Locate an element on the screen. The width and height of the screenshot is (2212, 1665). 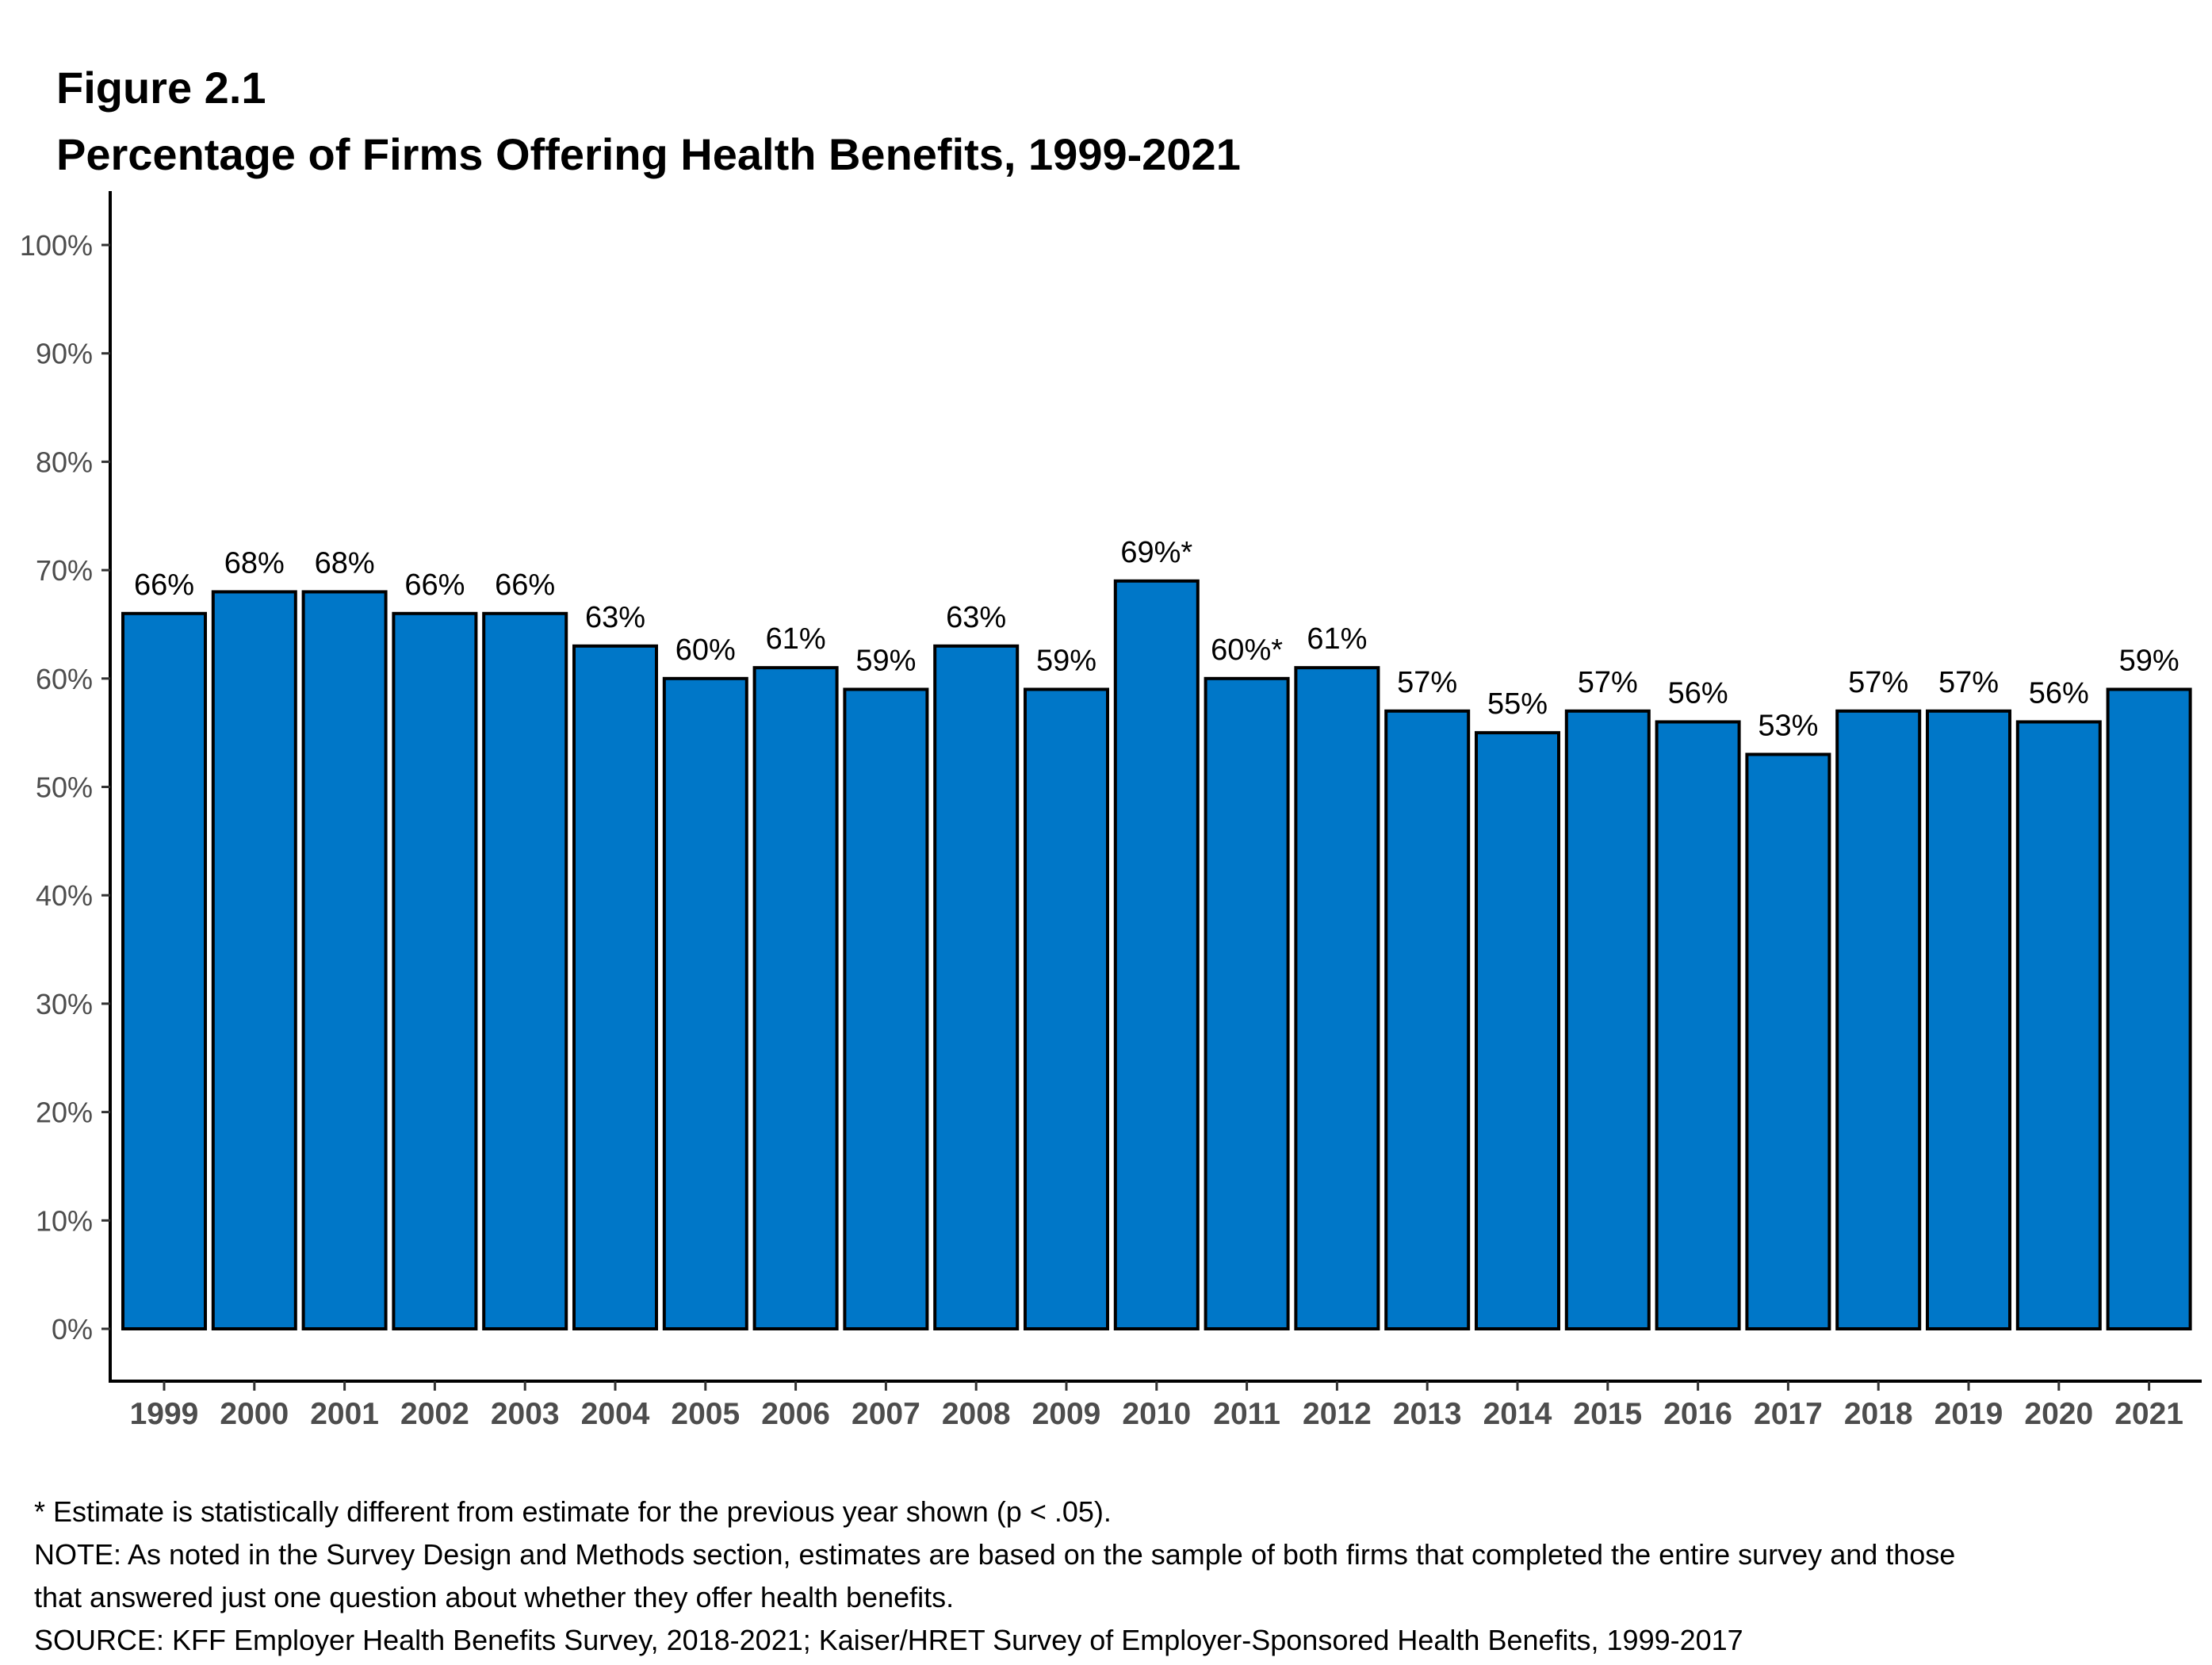
bar-2003 is located at coordinates (525, 970).